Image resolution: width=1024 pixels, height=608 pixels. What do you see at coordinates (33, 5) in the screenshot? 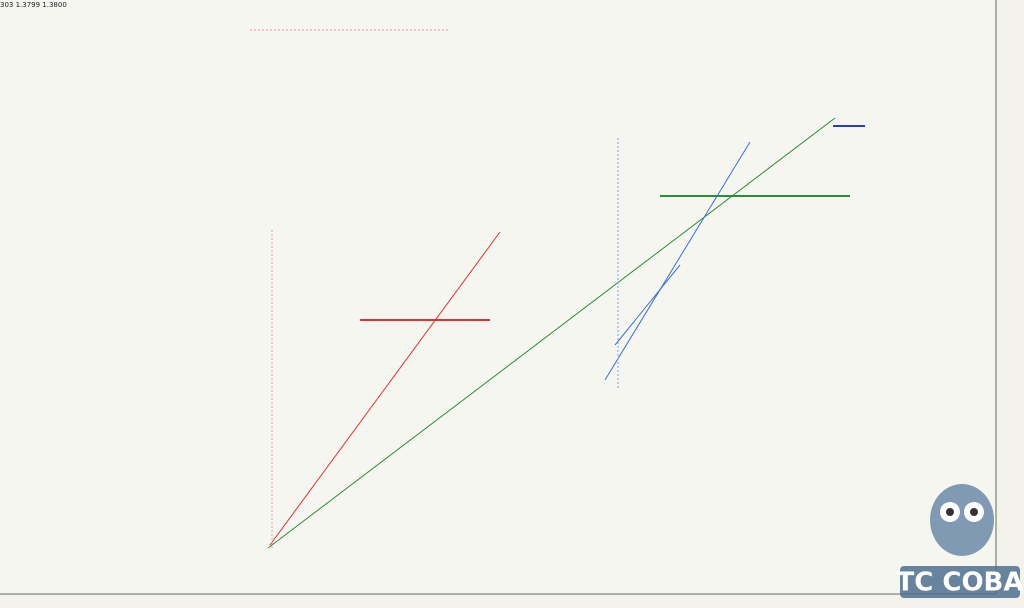
I see `header: 303 1.3799 1.3800` at bounding box center [33, 5].